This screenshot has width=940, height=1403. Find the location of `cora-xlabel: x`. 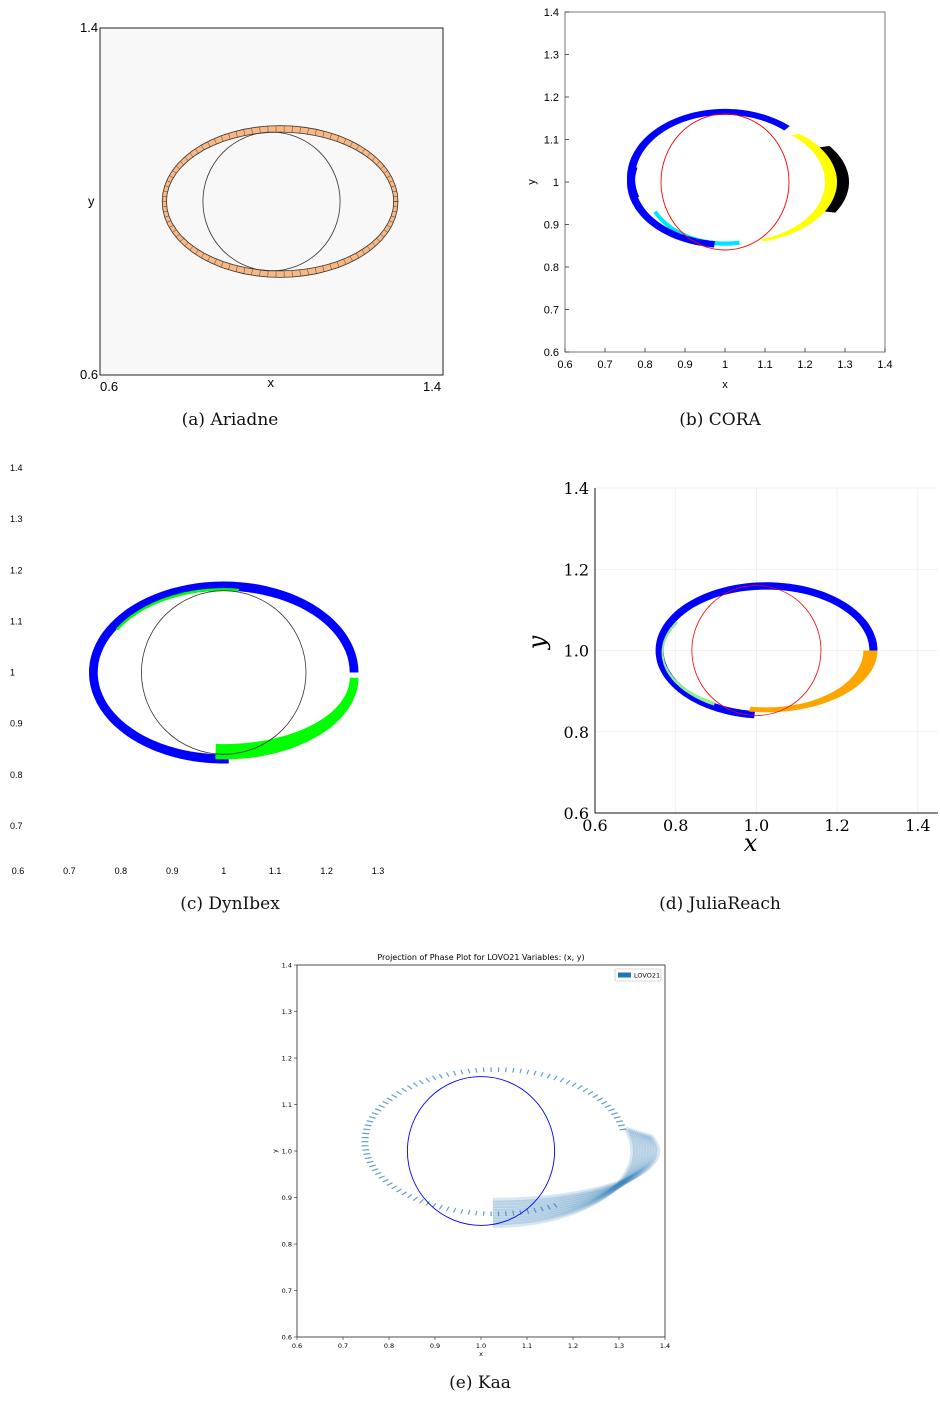

cora-xlabel: x is located at coordinates (725, 385).